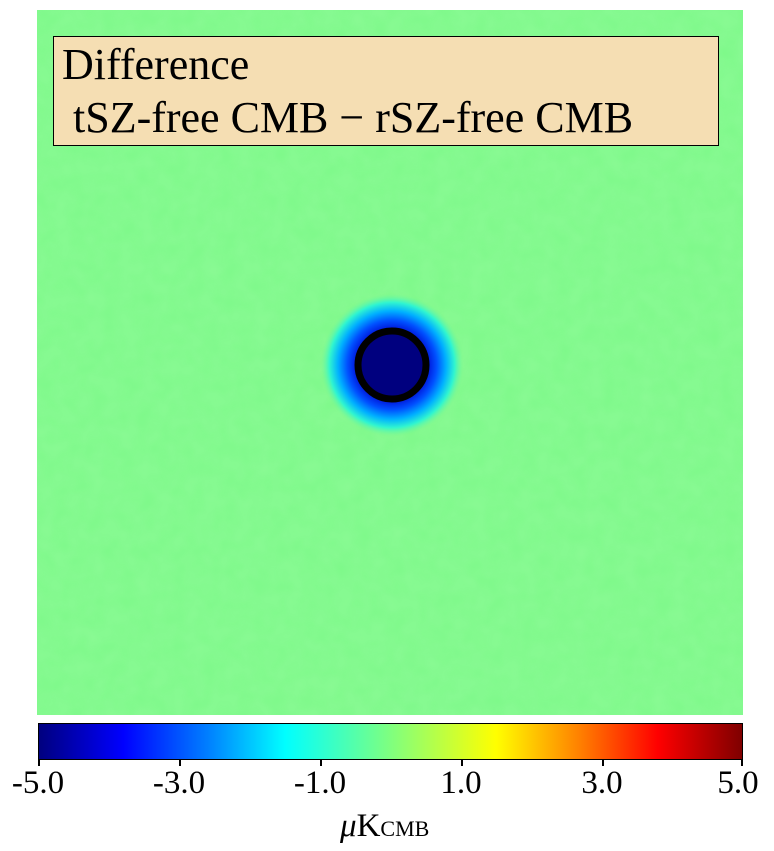  What do you see at coordinates (156, 64) in the screenshot?
I see `title-line-1: Difference` at bounding box center [156, 64].